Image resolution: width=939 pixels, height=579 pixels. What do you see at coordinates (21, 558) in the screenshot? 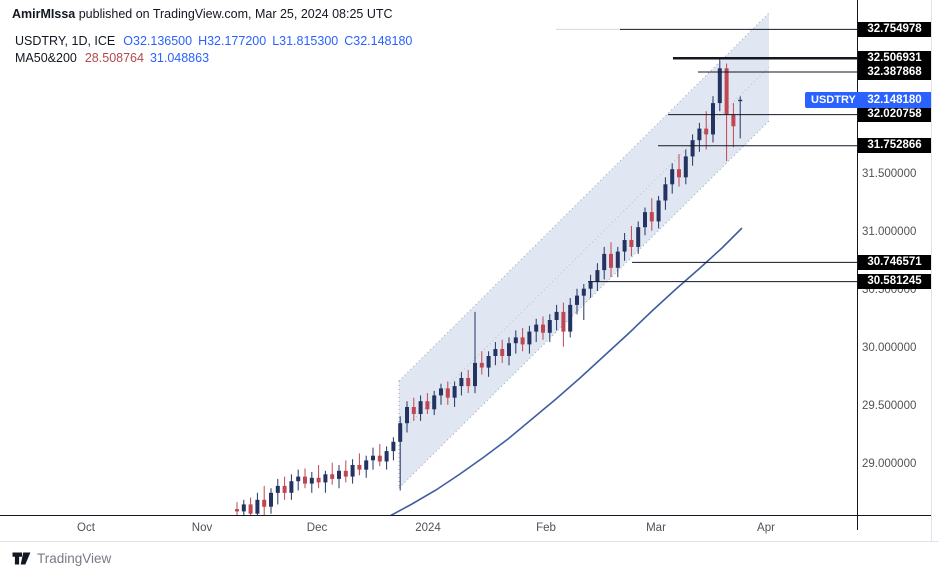
I see `tradingview-logo-icon` at bounding box center [21, 558].